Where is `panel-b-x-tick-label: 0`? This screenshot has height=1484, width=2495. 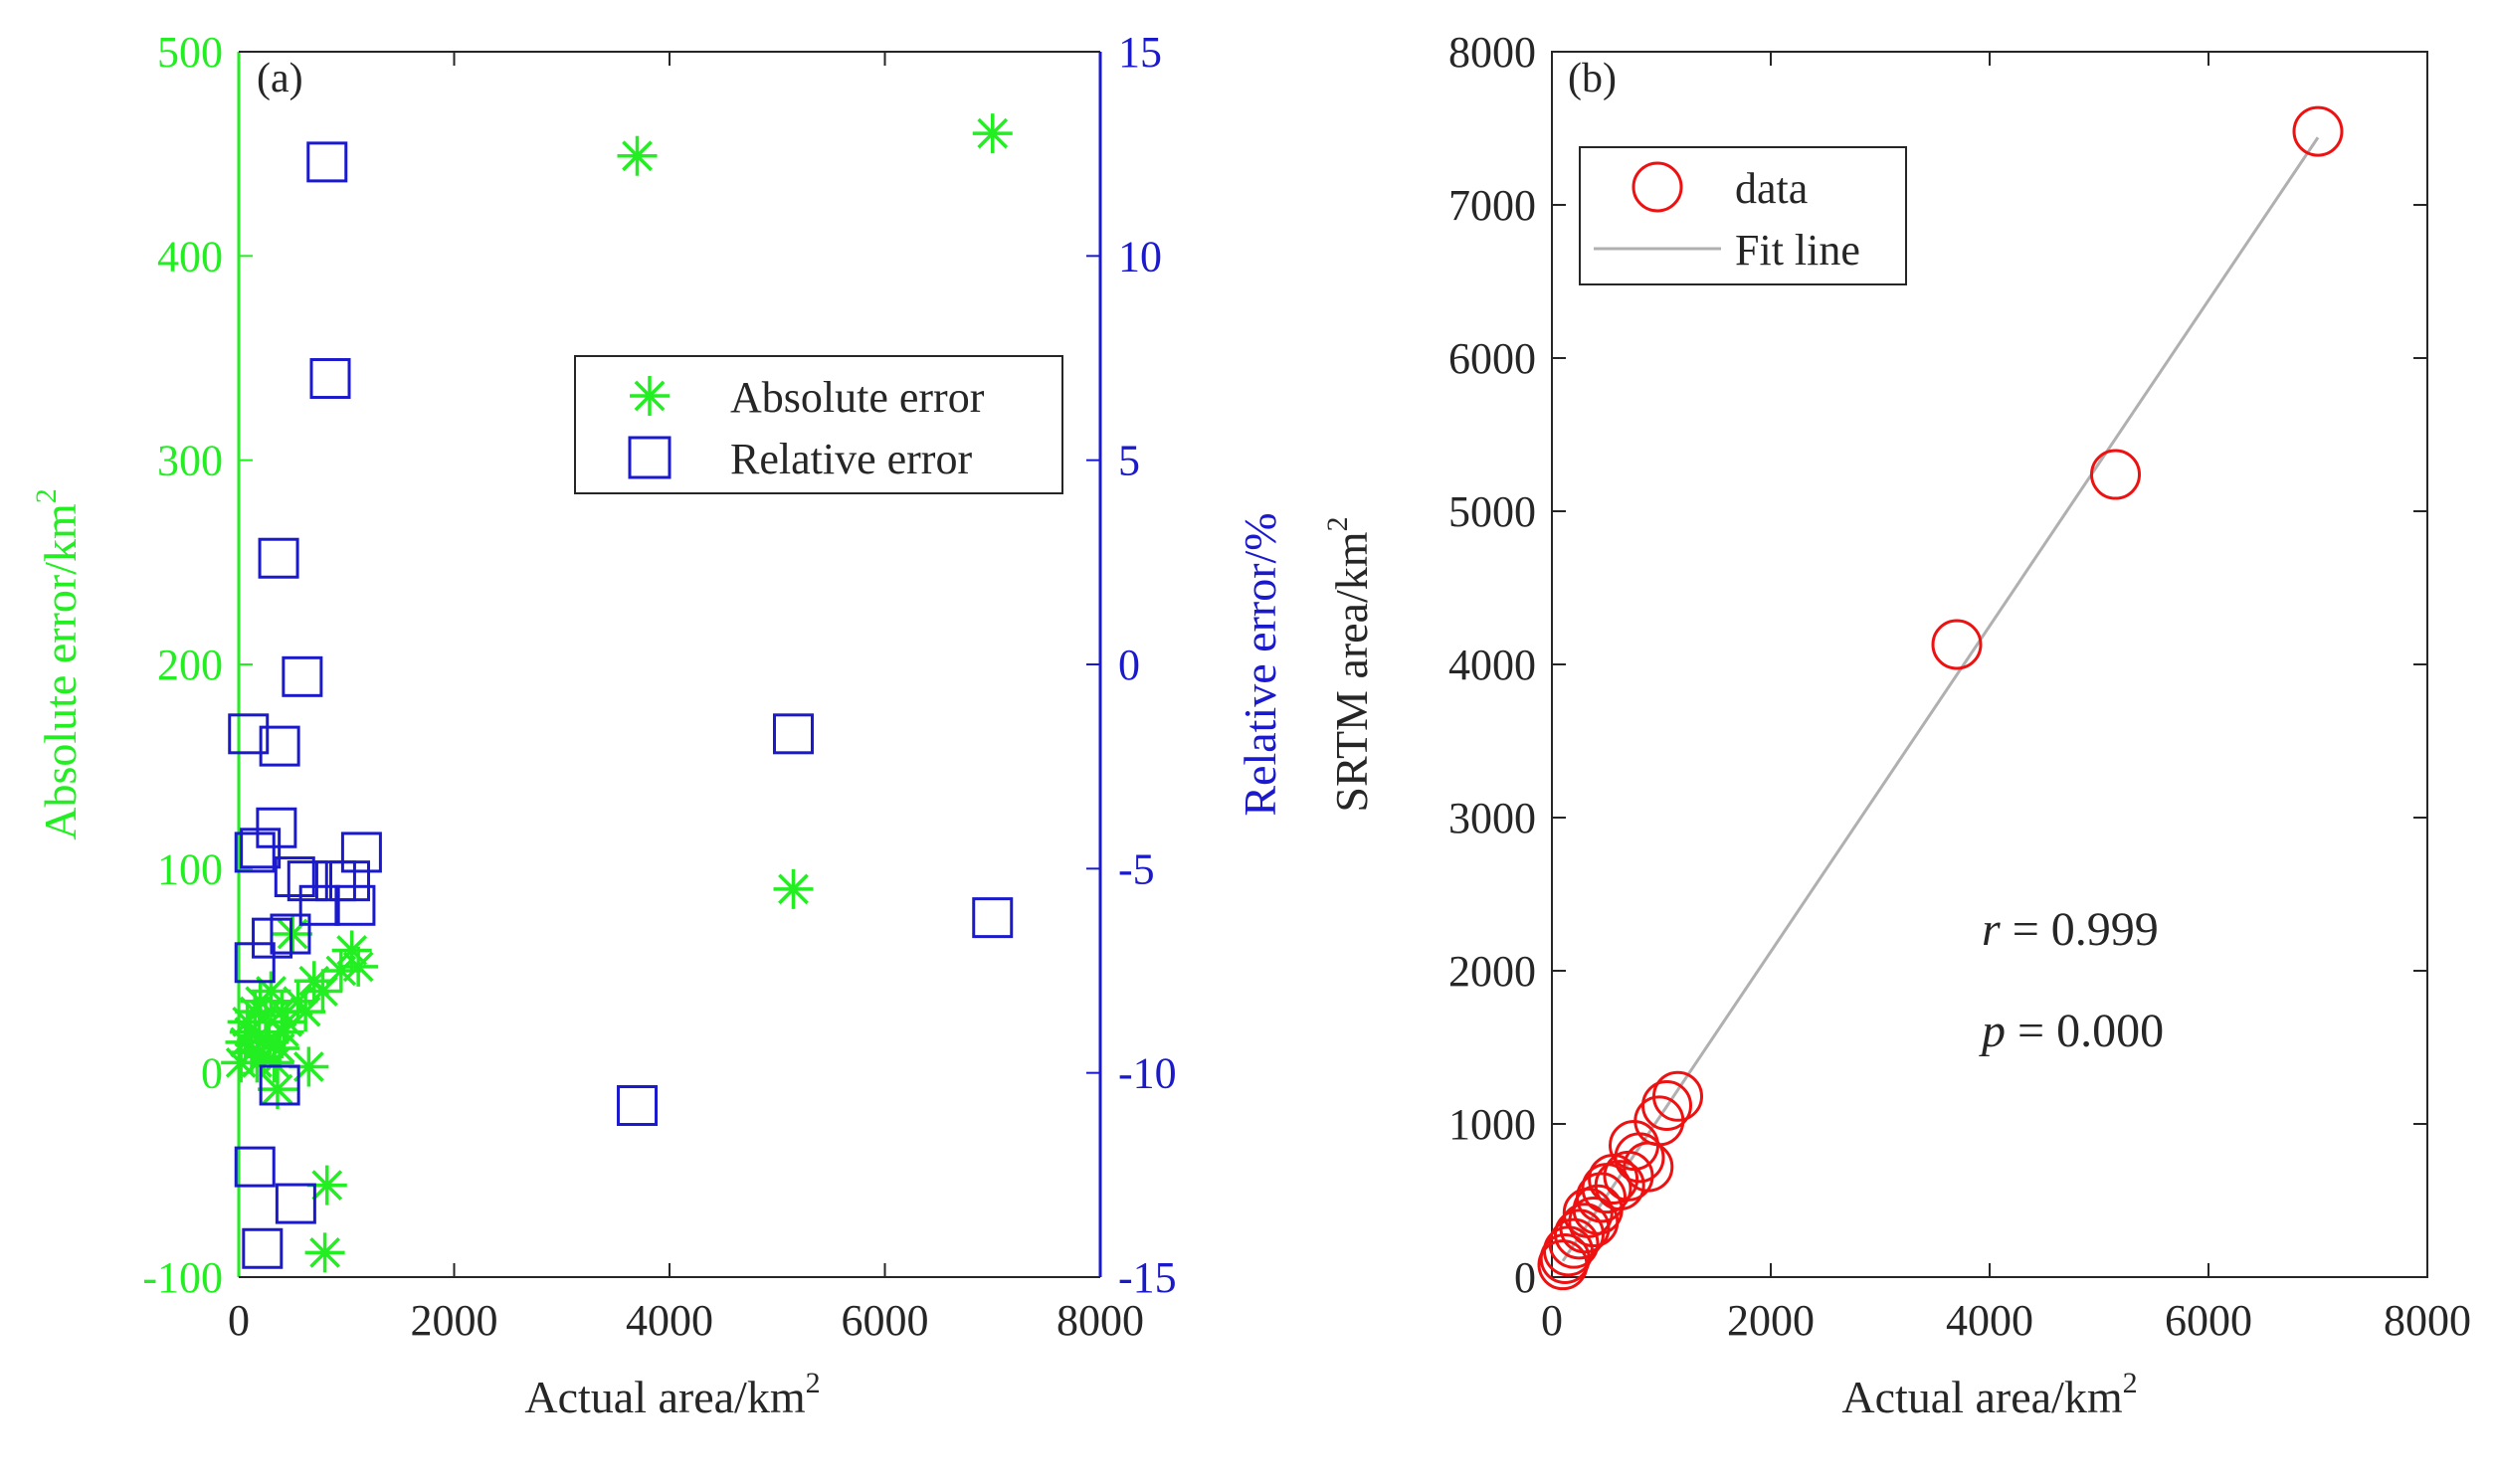
panel-b-x-tick-label: 0 is located at coordinates (1552, 1321).